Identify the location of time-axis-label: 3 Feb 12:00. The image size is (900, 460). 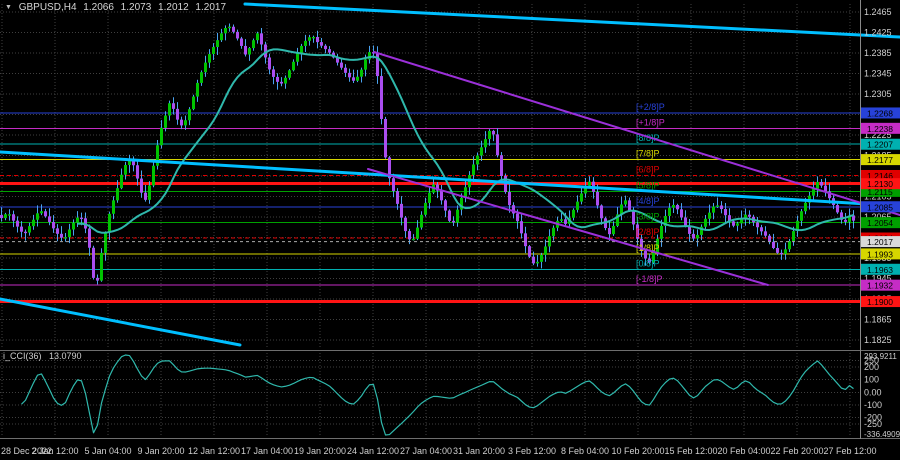
(532, 451).